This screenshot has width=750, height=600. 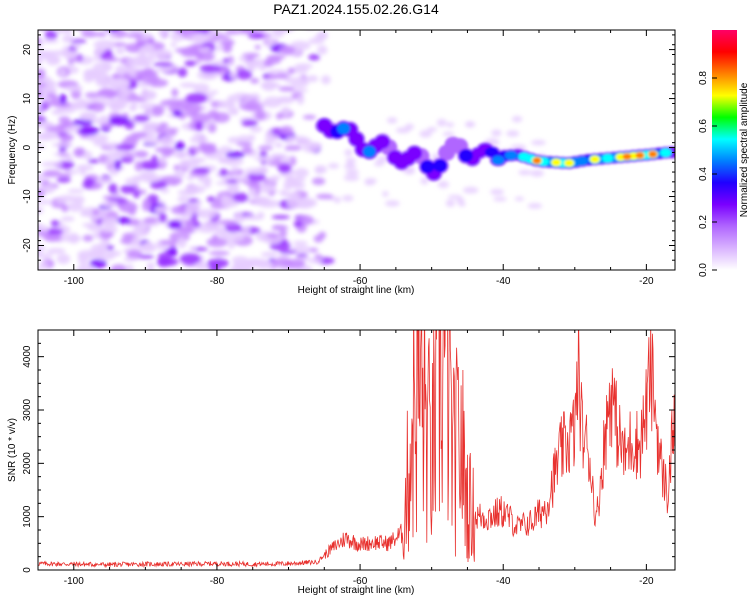 I want to click on y-tick-label: 10, so click(x=27, y=99).